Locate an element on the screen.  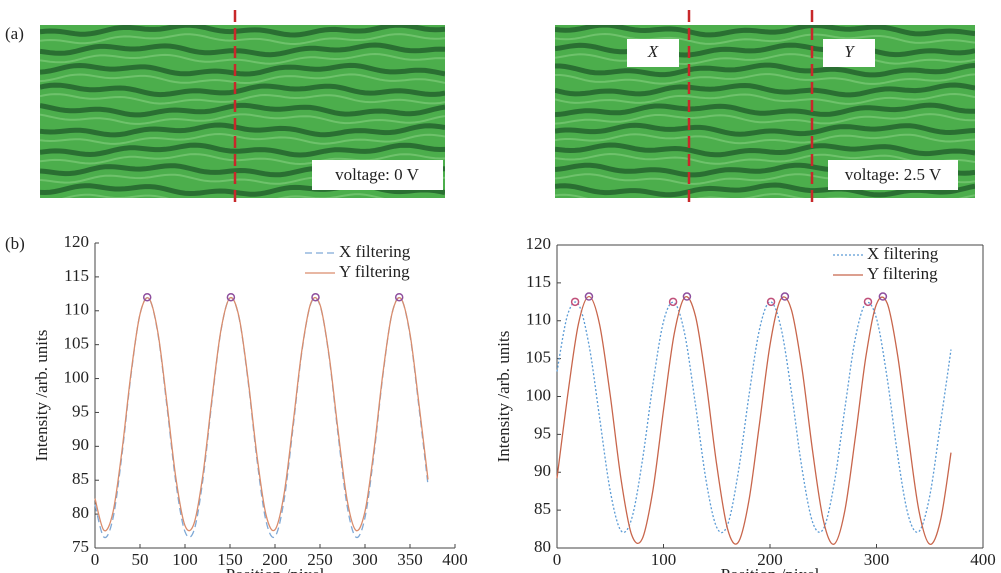
x-tick-label: 350 is located at coordinates (410, 559).